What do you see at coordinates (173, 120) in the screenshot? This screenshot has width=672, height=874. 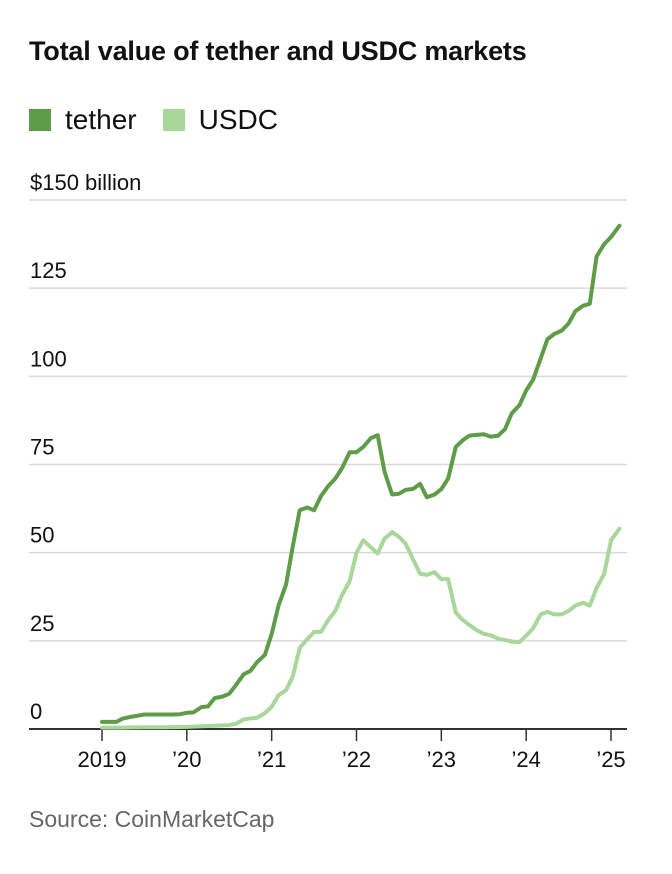 I see `legend-swatch-usdc` at bounding box center [173, 120].